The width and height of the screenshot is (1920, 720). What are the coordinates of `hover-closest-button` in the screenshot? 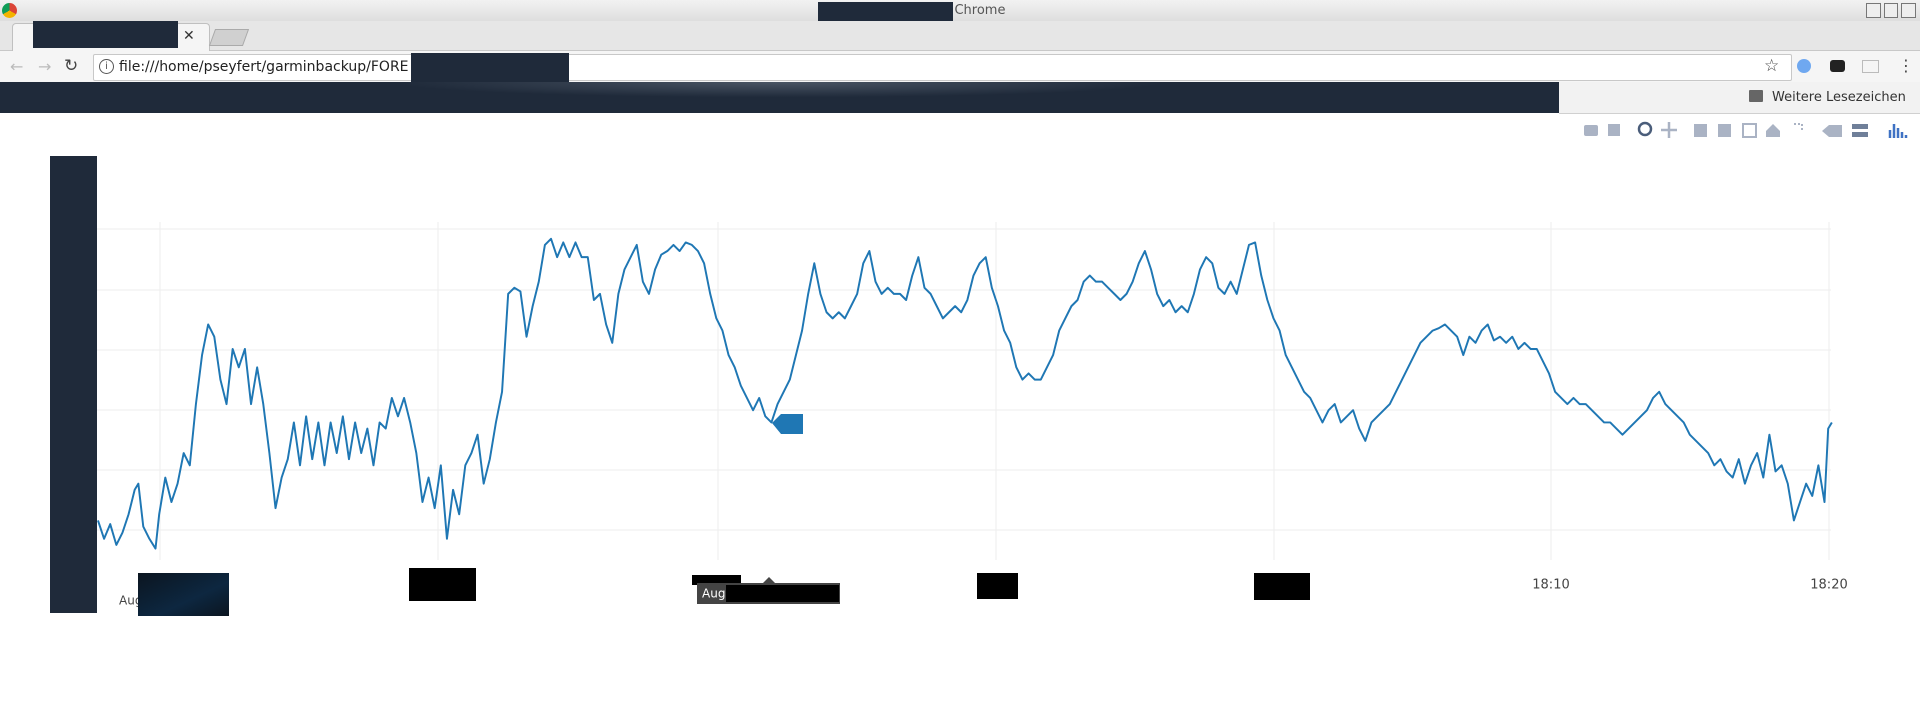 It's located at (1832, 131).